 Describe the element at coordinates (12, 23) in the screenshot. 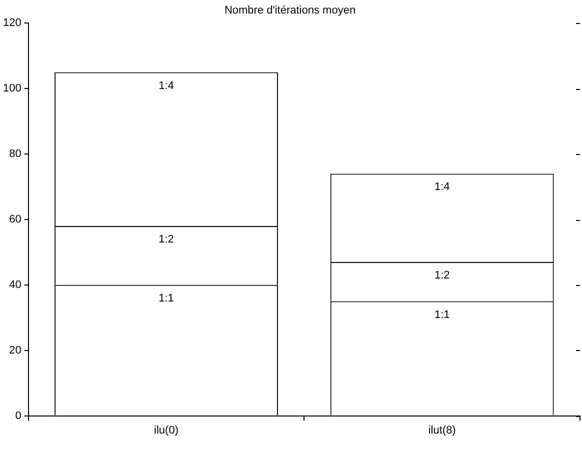

I see `y-tick-label: 120` at that location.